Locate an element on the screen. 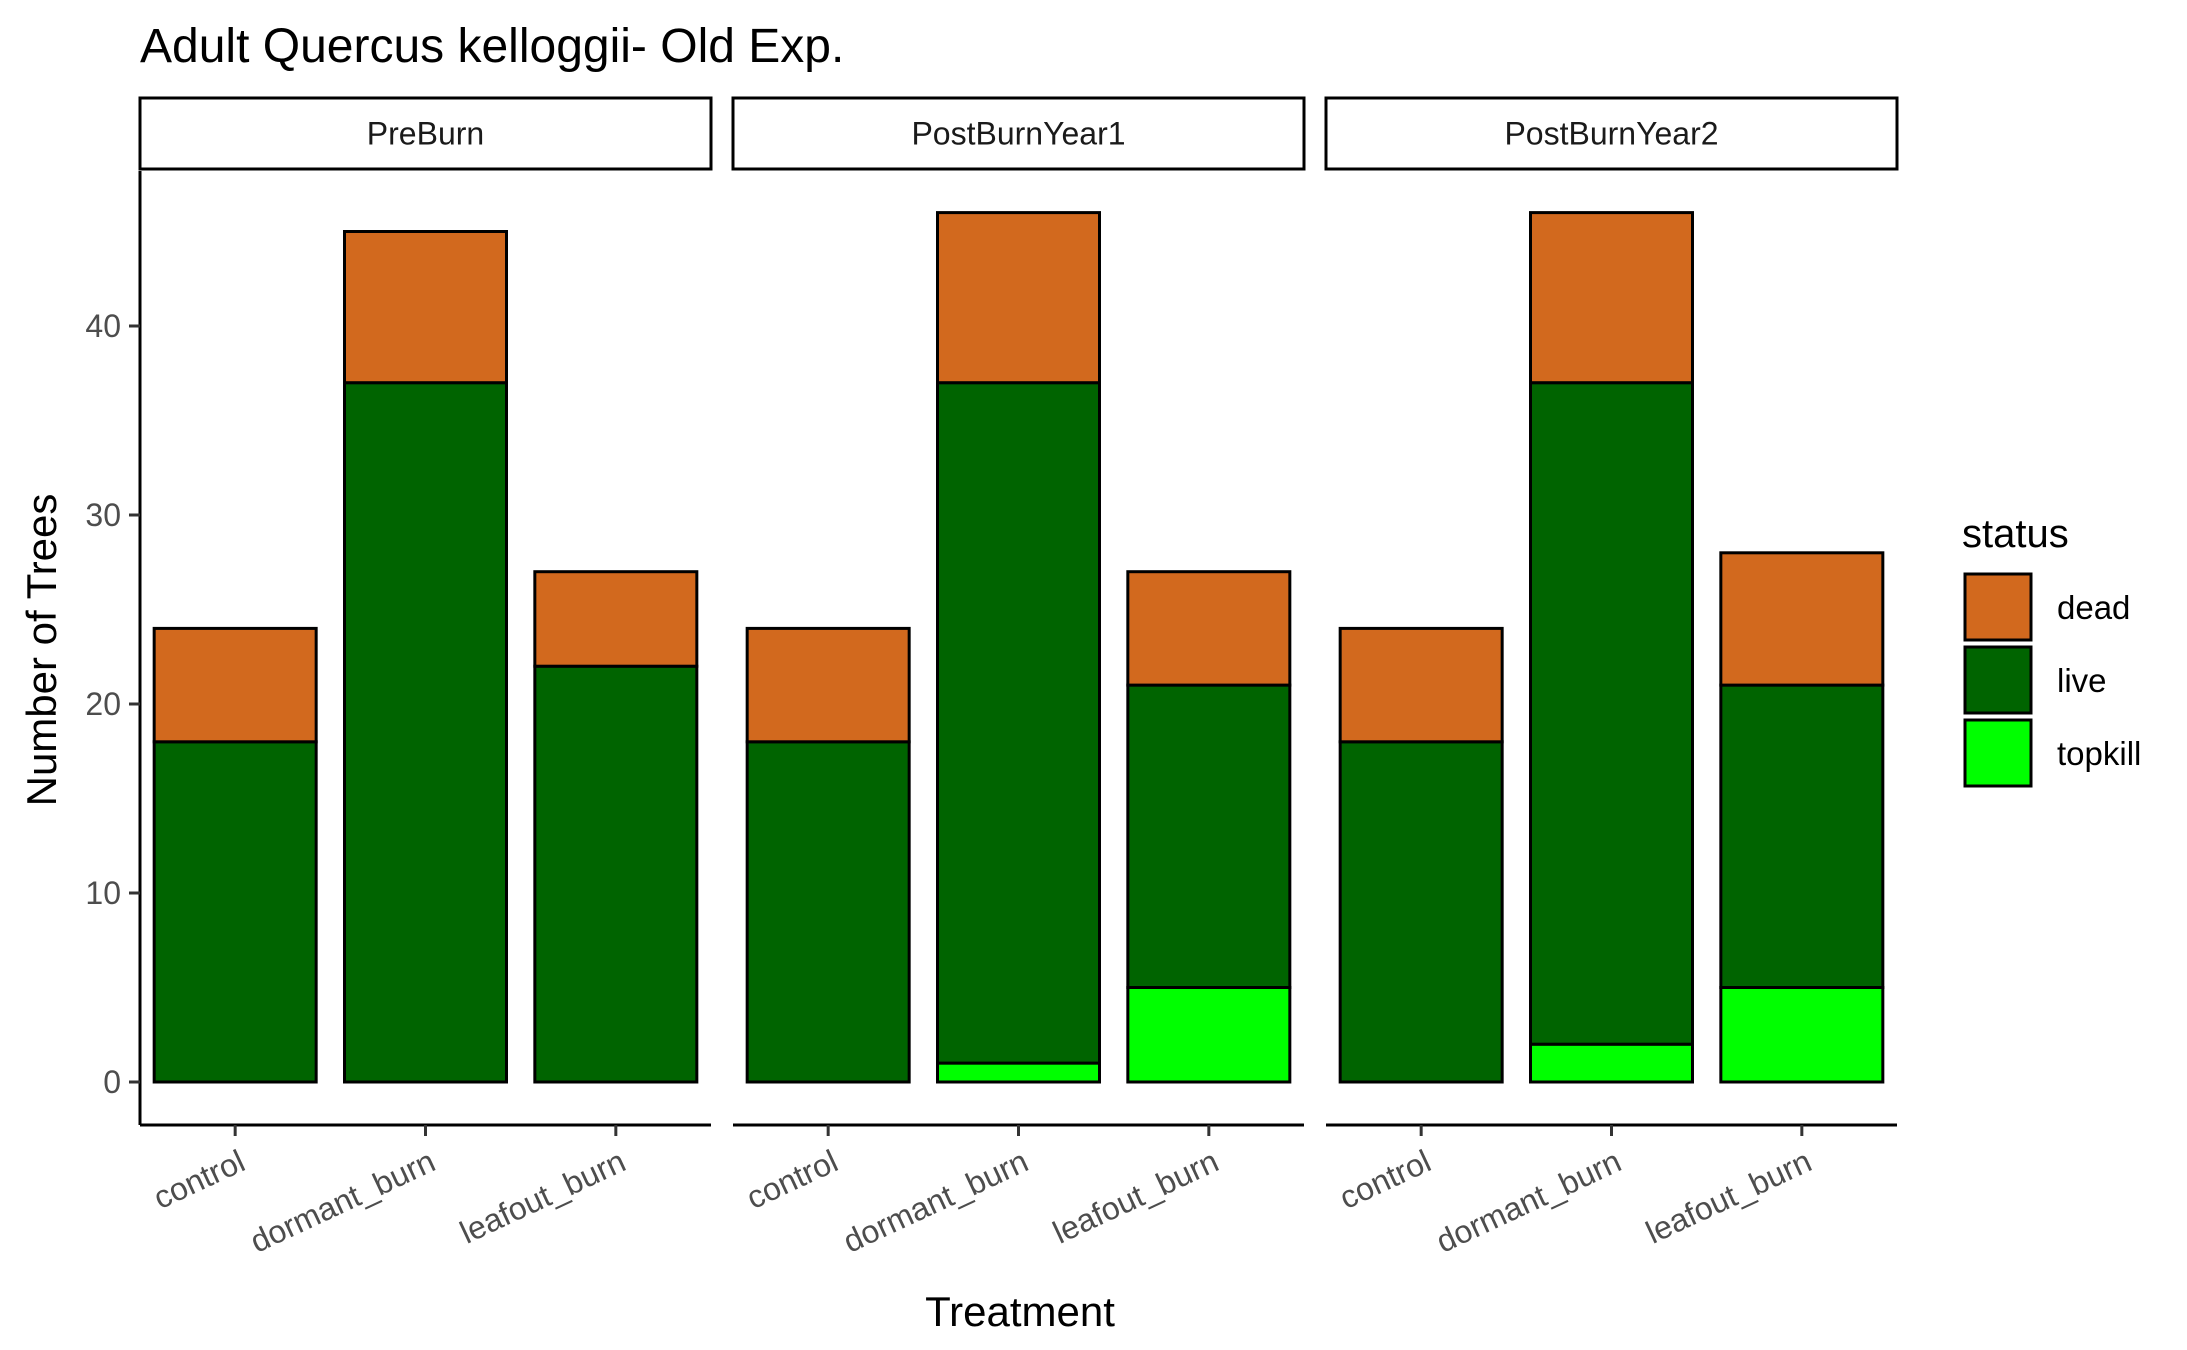  y-tick-label: 20 is located at coordinates (103, 704).